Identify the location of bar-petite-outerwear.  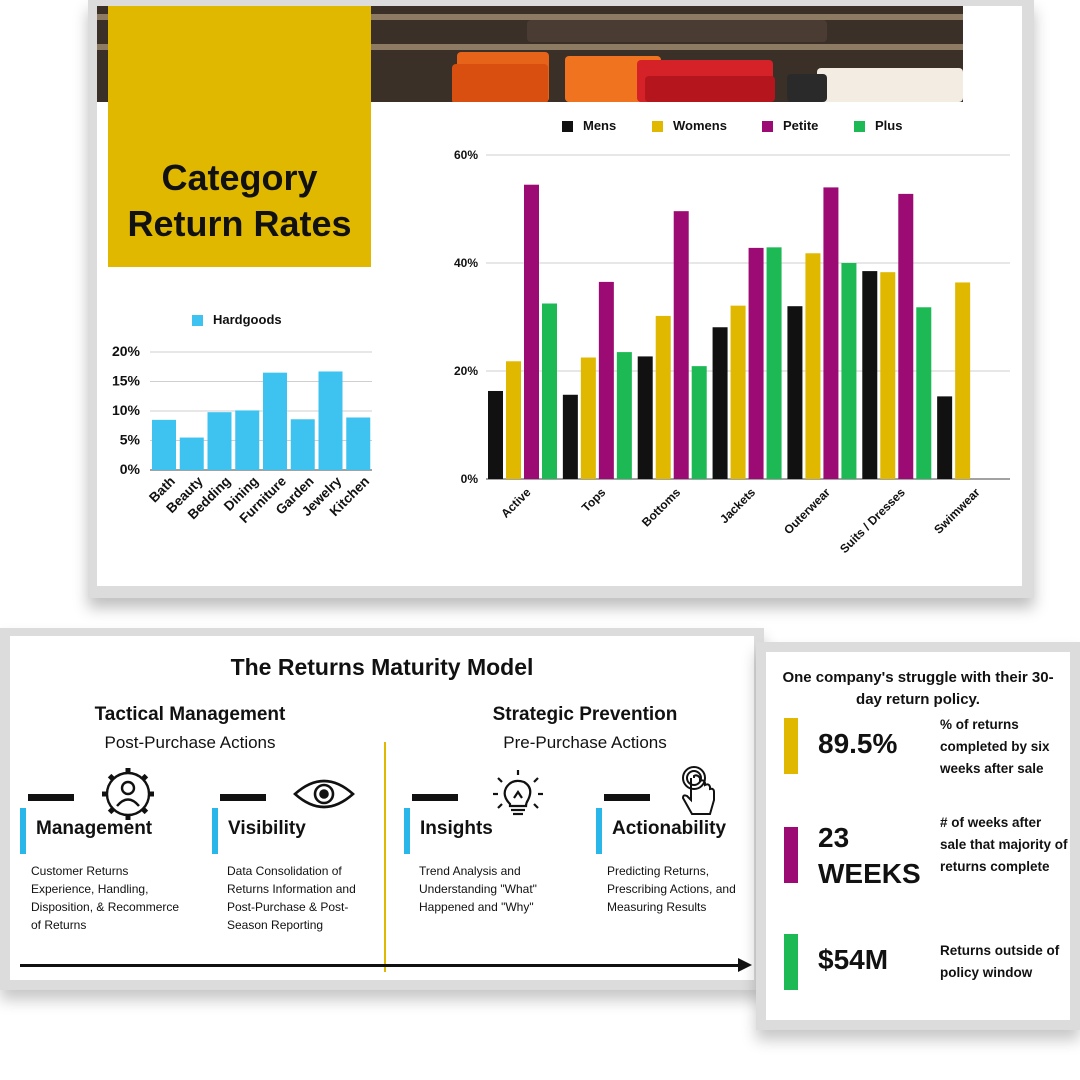
(831, 333).